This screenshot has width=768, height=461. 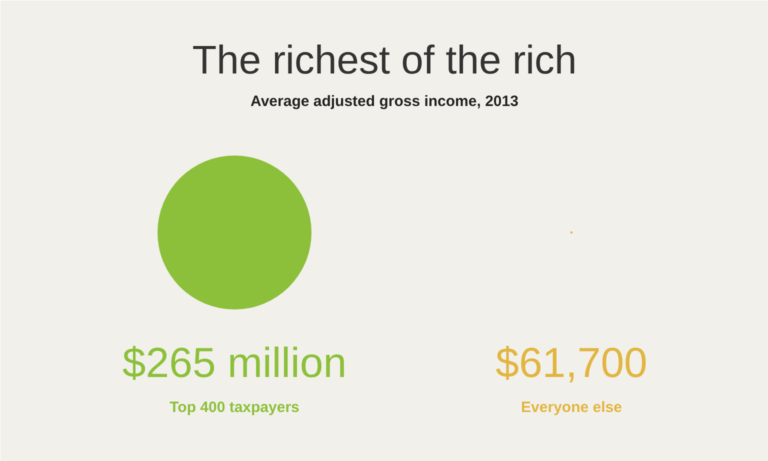 I want to click on category-label: Top 400 taxpayers, so click(x=235, y=407).